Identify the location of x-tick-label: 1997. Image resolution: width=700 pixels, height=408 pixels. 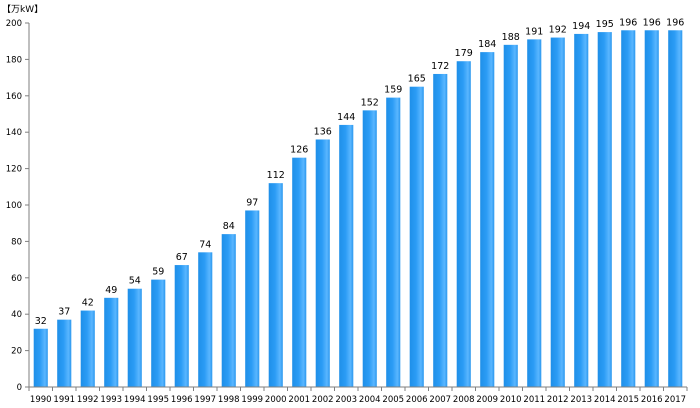
(205, 400).